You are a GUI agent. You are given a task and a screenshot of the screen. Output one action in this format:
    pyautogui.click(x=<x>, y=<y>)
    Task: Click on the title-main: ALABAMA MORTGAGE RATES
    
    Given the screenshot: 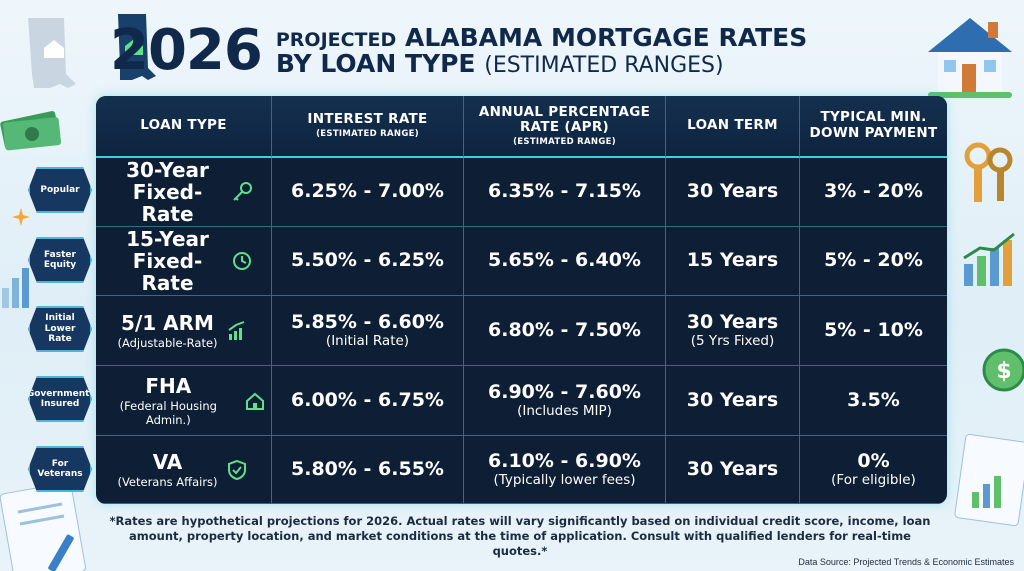 What is the action you would take?
    pyautogui.click(x=606, y=37)
    